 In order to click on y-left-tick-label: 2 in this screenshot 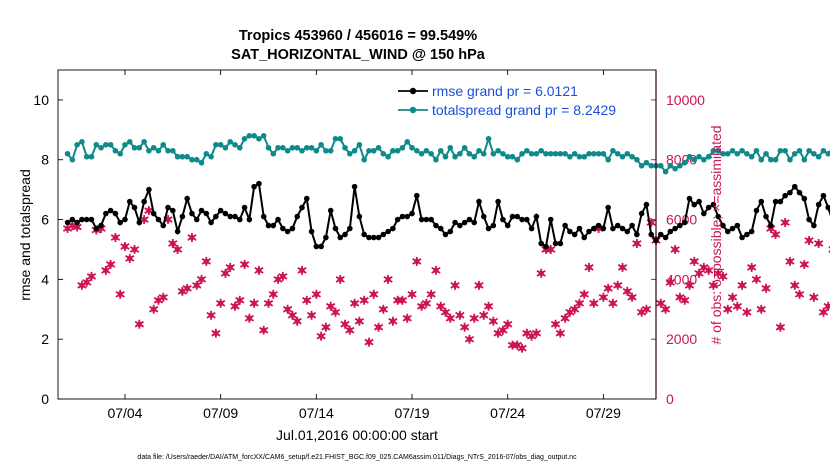, I will do `click(45, 339)`.